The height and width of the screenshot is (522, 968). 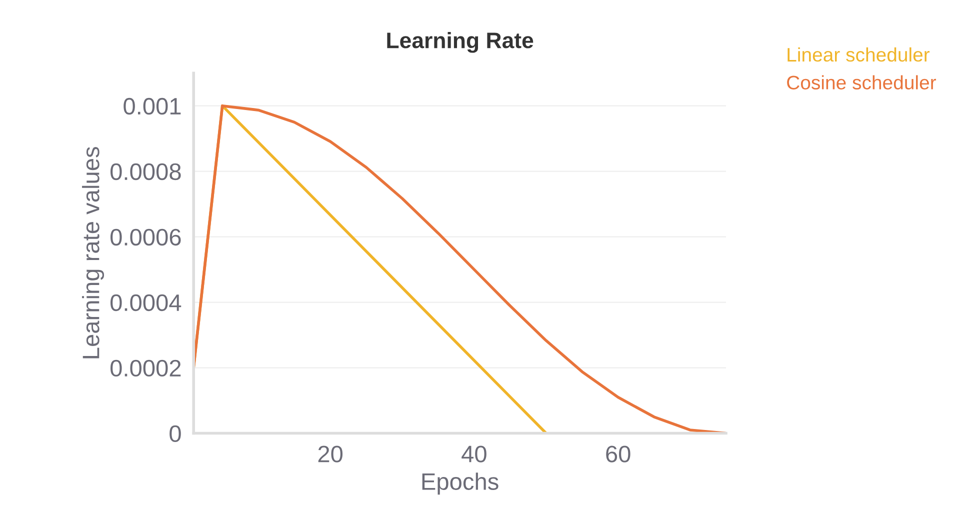 What do you see at coordinates (93, 252) in the screenshot?
I see `y-axis-title: Learning rate values` at bounding box center [93, 252].